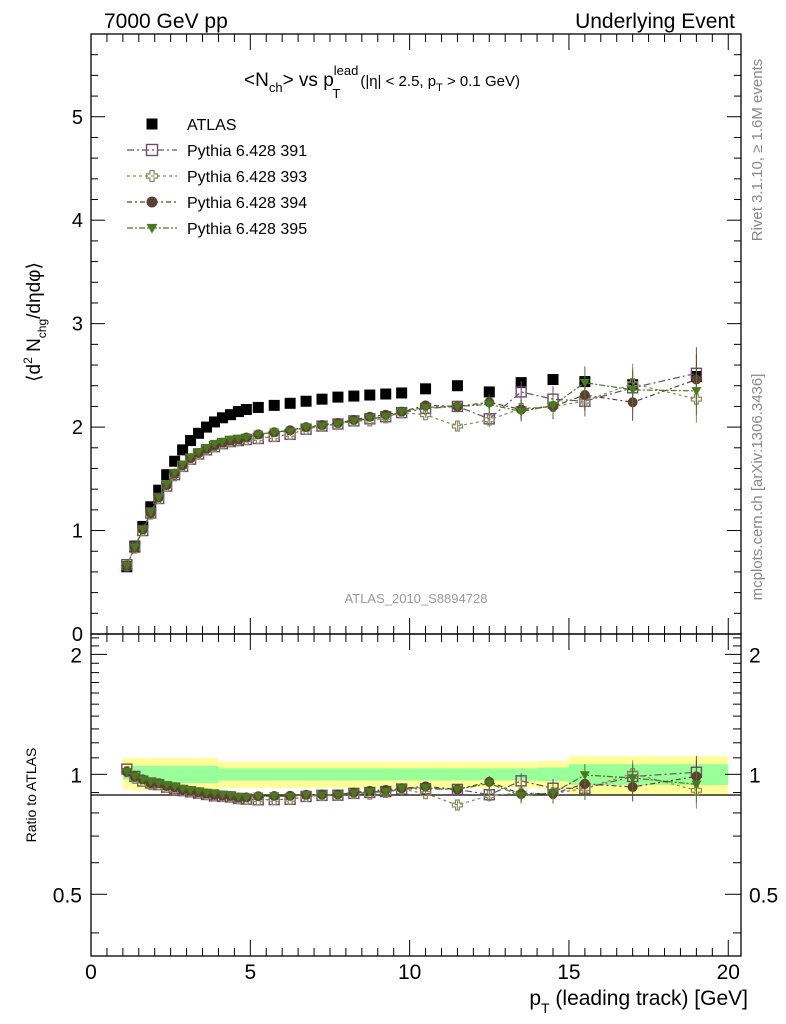 The image size is (786, 1024). I want to click on plot-title: <Nch> vs plead T(|η| < 2.5, pT > 0.1 GeV), so click(382, 82).